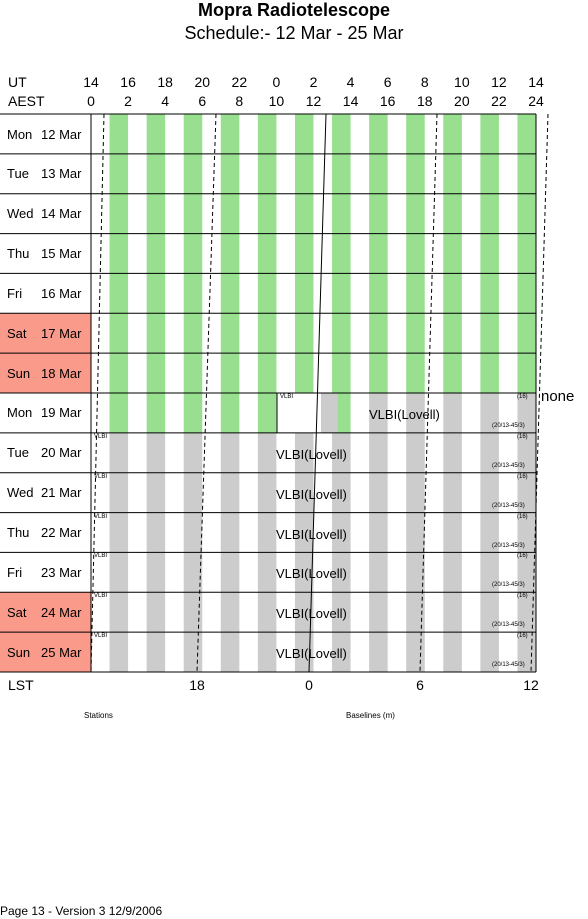 The image size is (588, 919). What do you see at coordinates (61, 652) in the screenshot?
I see `day-date: 25 Mar` at bounding box center [61, 652].